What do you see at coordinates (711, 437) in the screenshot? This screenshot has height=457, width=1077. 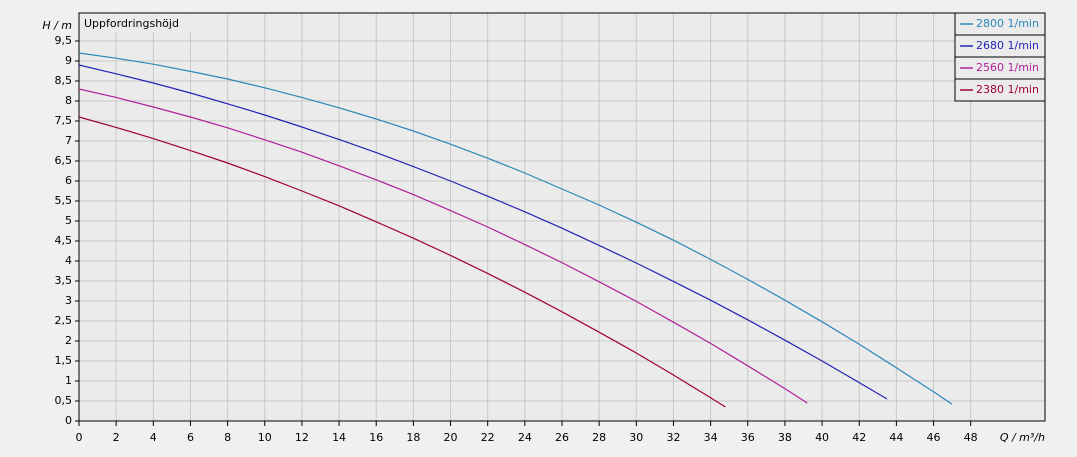 I see `x-tick-label: 34` at bounding box center [711, 437].